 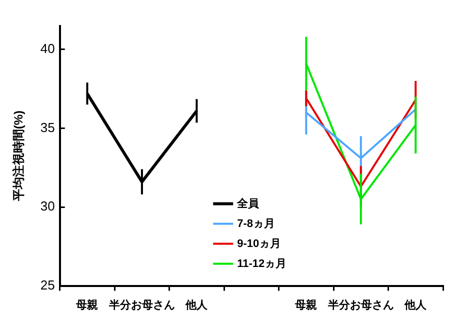 I want to click on legend-label: 全員, so click(x=248, y=203).